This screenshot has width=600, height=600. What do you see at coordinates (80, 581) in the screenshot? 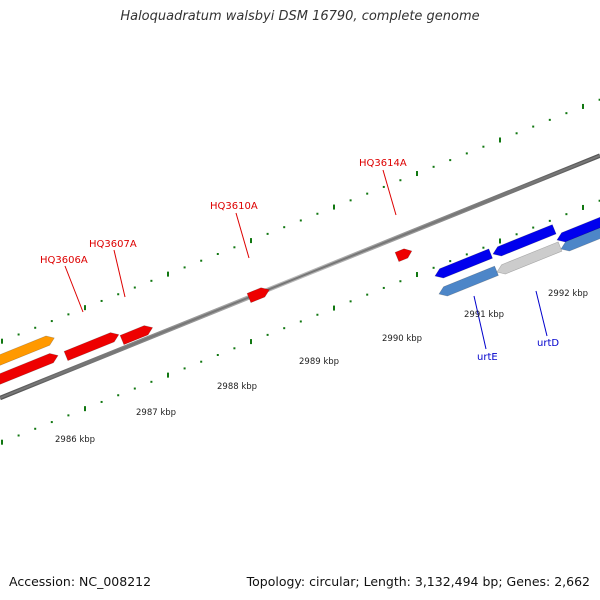
I see `accession-text: Accession: NC_008212` at bounding box center [80, 581].